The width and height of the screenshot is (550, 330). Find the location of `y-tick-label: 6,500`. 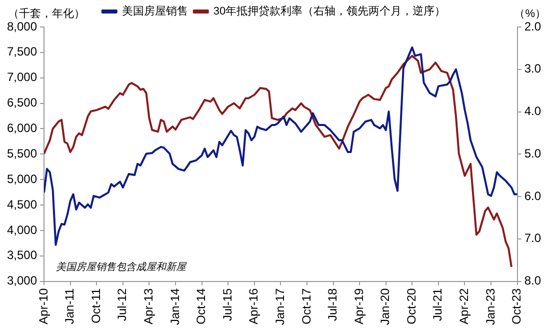

y-tick-label: 6,500 is located at coordinates (22, 103).